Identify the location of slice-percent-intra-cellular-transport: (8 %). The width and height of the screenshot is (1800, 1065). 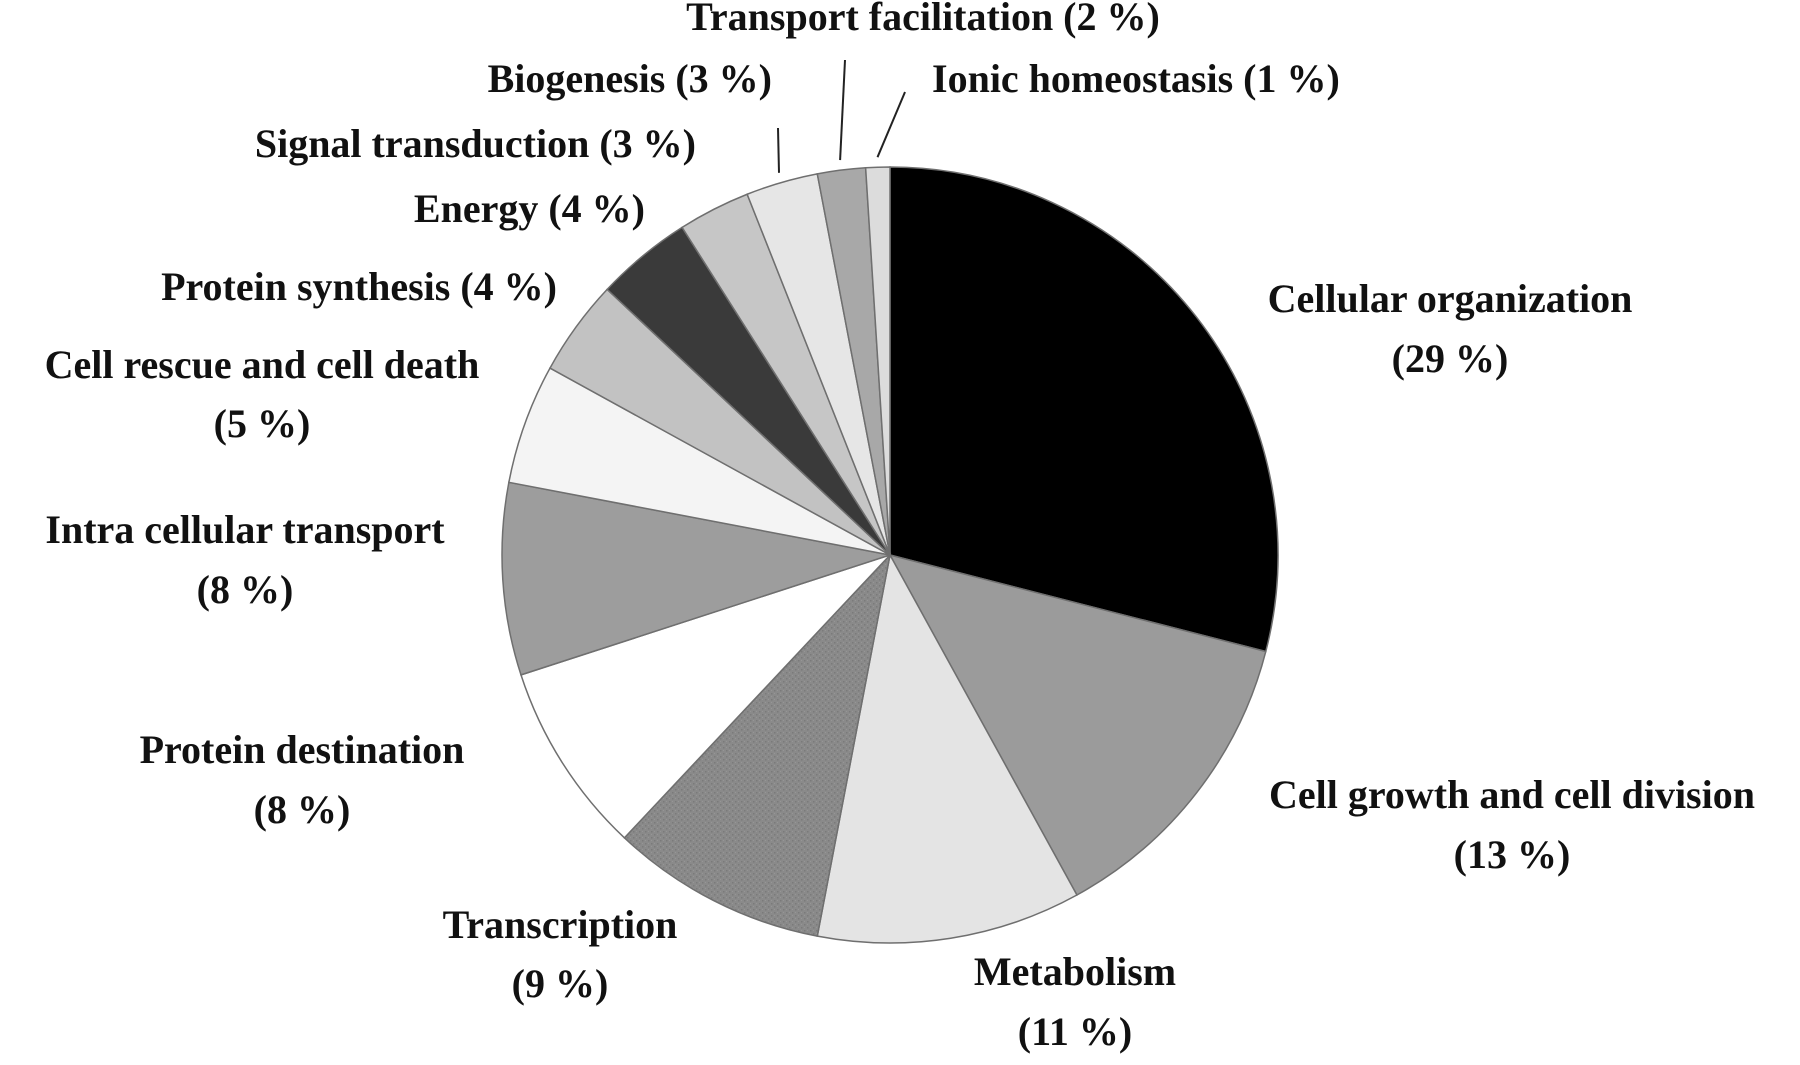
(245, 589).